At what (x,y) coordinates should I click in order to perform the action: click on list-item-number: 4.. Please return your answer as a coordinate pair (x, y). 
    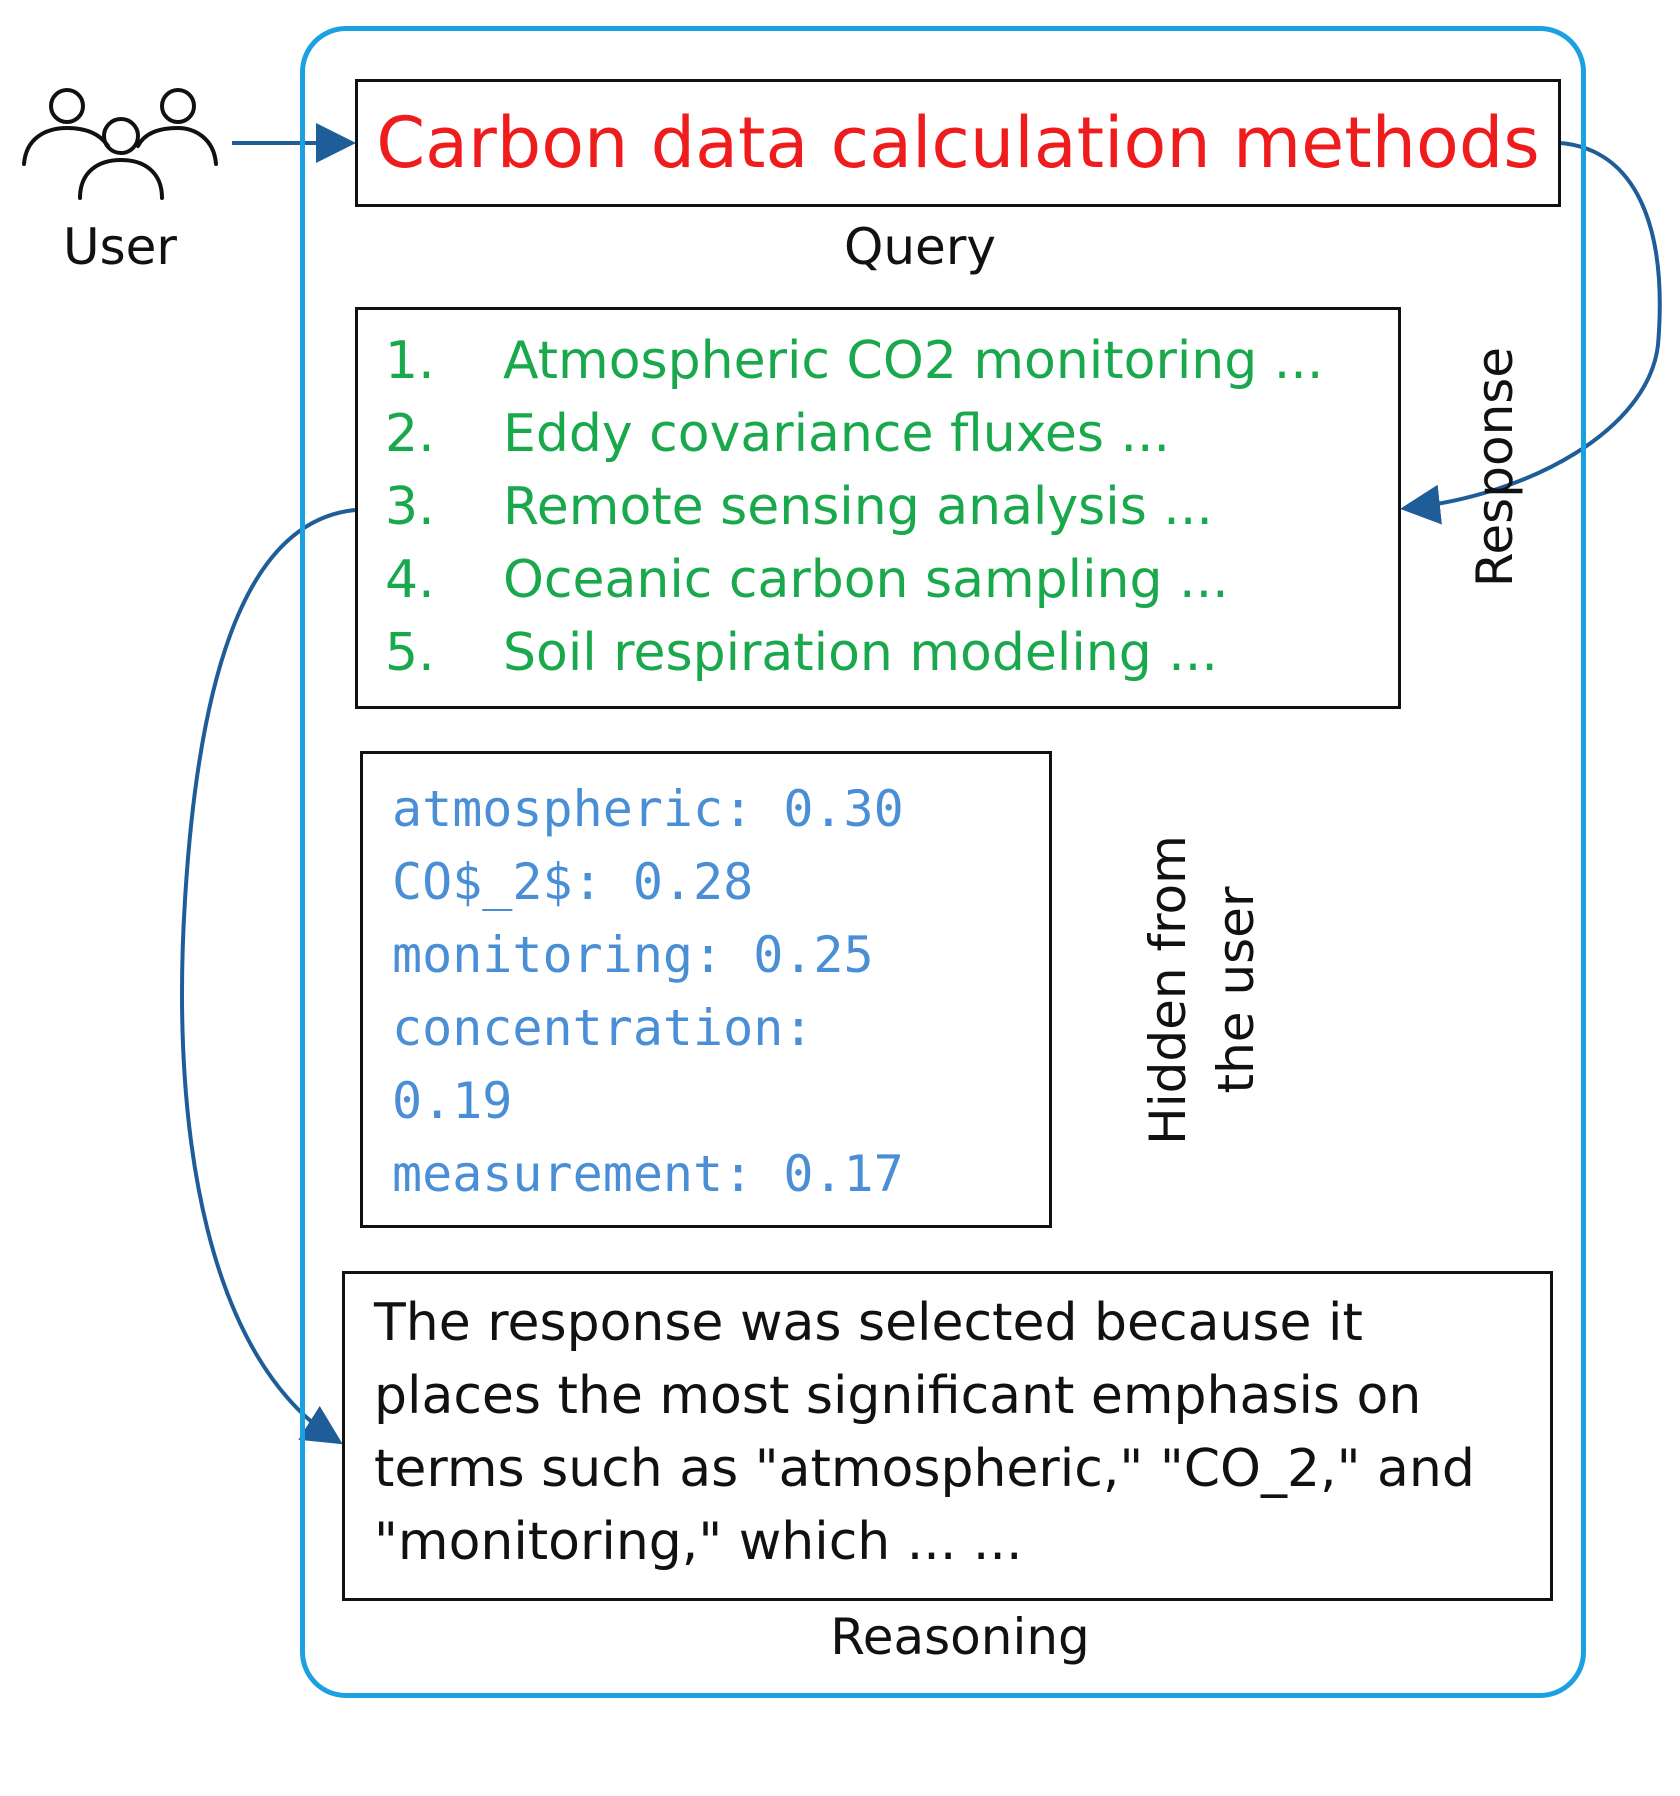
    Looking at the image, I should click on (410, 580).